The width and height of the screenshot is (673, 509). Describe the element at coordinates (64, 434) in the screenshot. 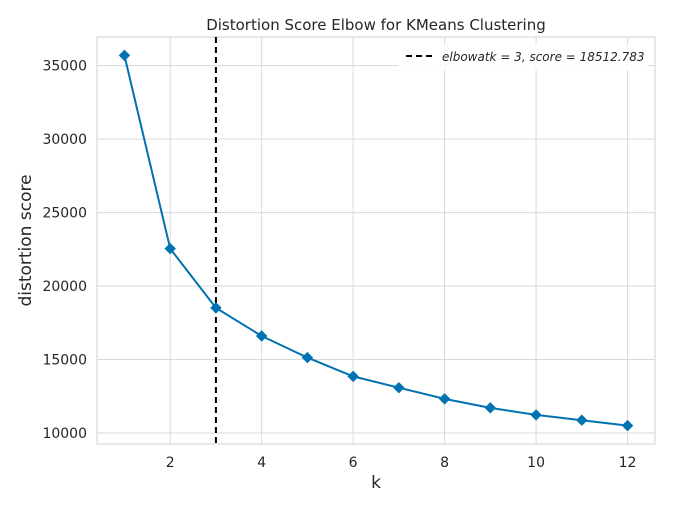

I see `y-tick-label: 10000` at that location.